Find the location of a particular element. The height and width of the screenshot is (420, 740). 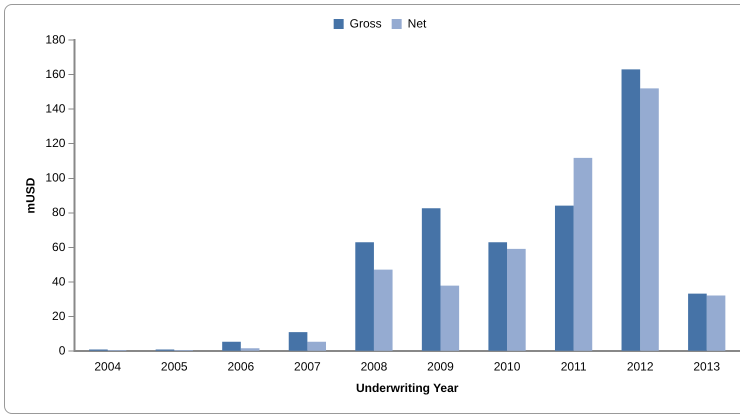

x-axis-title: Underwriting Year is located at coordinates (407, 388).